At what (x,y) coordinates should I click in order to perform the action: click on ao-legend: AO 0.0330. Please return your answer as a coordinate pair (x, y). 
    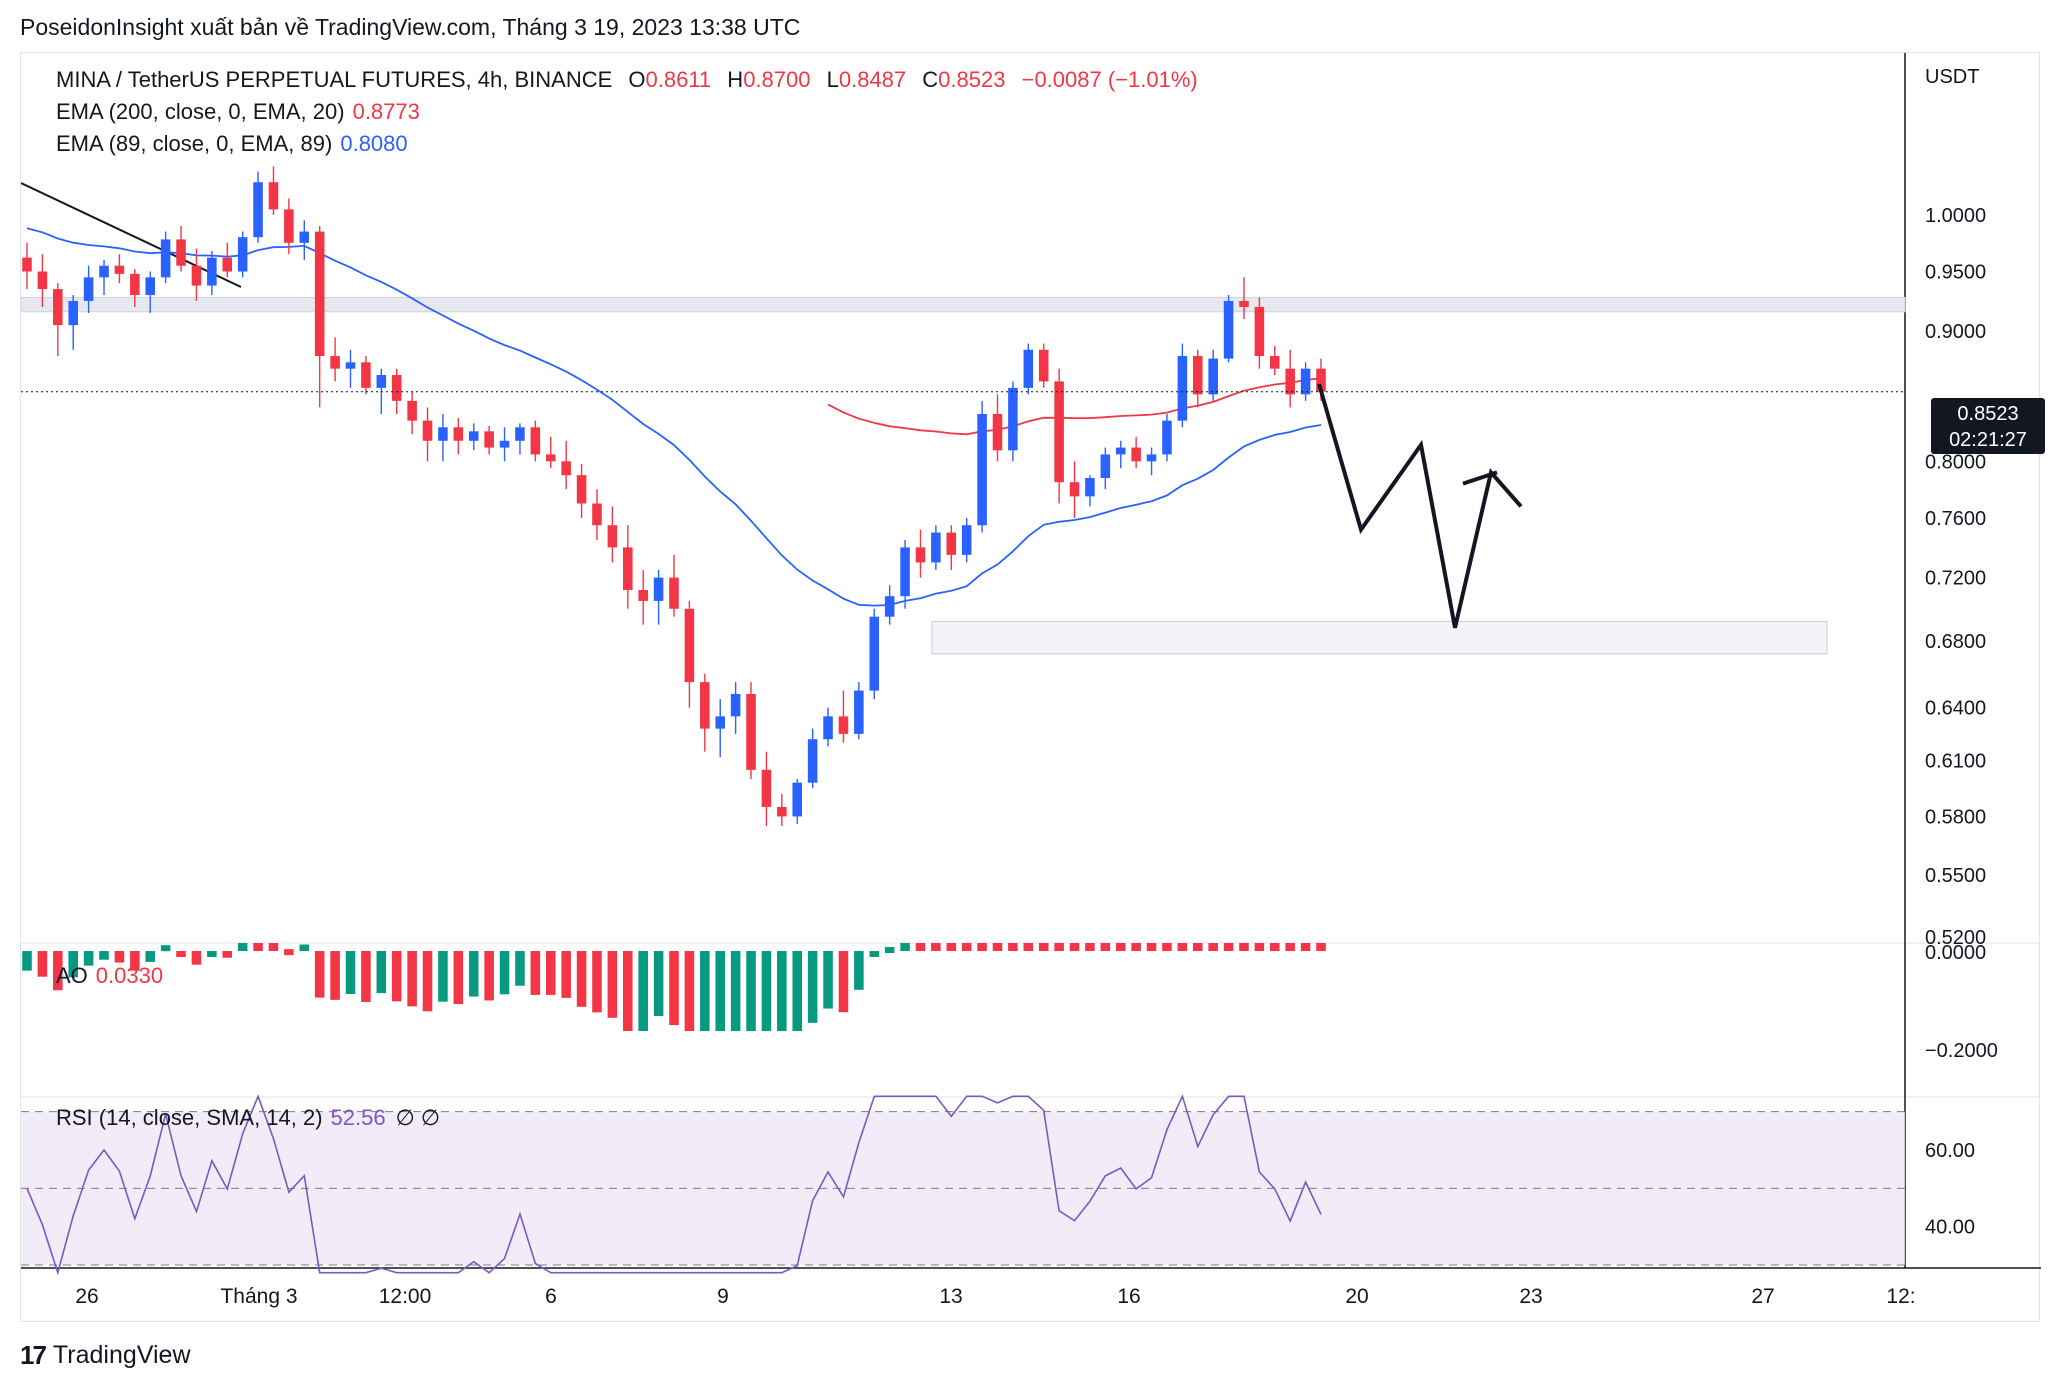
    Looking at the image, I should click on (109, 976).